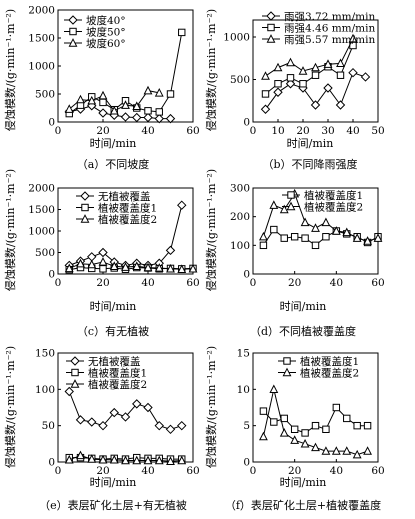 The height and width of the screenshot is (519, 415). I want to click on y-tick-label: 5, so click(246, 426).